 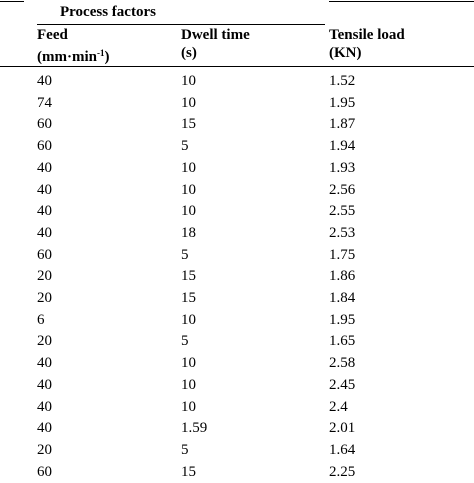 I want to click on tensile-load-cell: 1.94, so click(x=342, y=146).